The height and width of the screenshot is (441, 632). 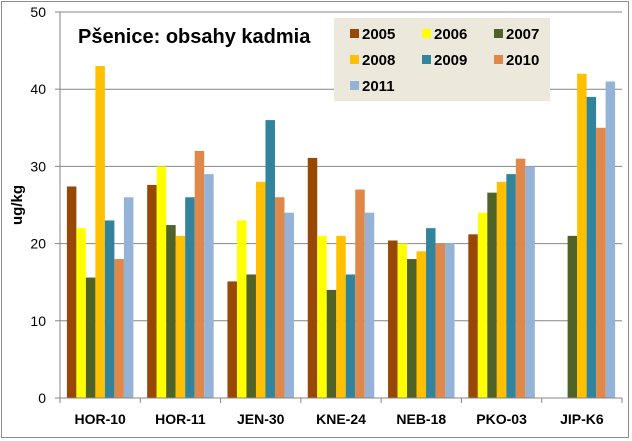 What do you see at coordinates (591, 247) in the screenshot?
I see `bar-2009-JIP-K6` at bounding box center [591, 247].